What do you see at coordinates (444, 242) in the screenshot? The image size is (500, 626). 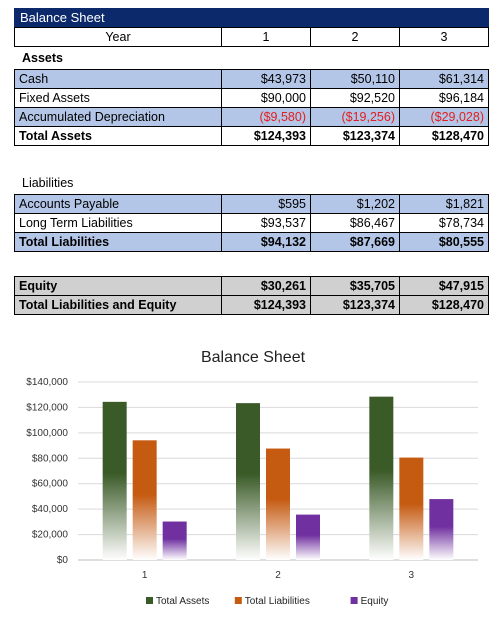 I see `cell: $80,555` at bounding box center [444, 242].